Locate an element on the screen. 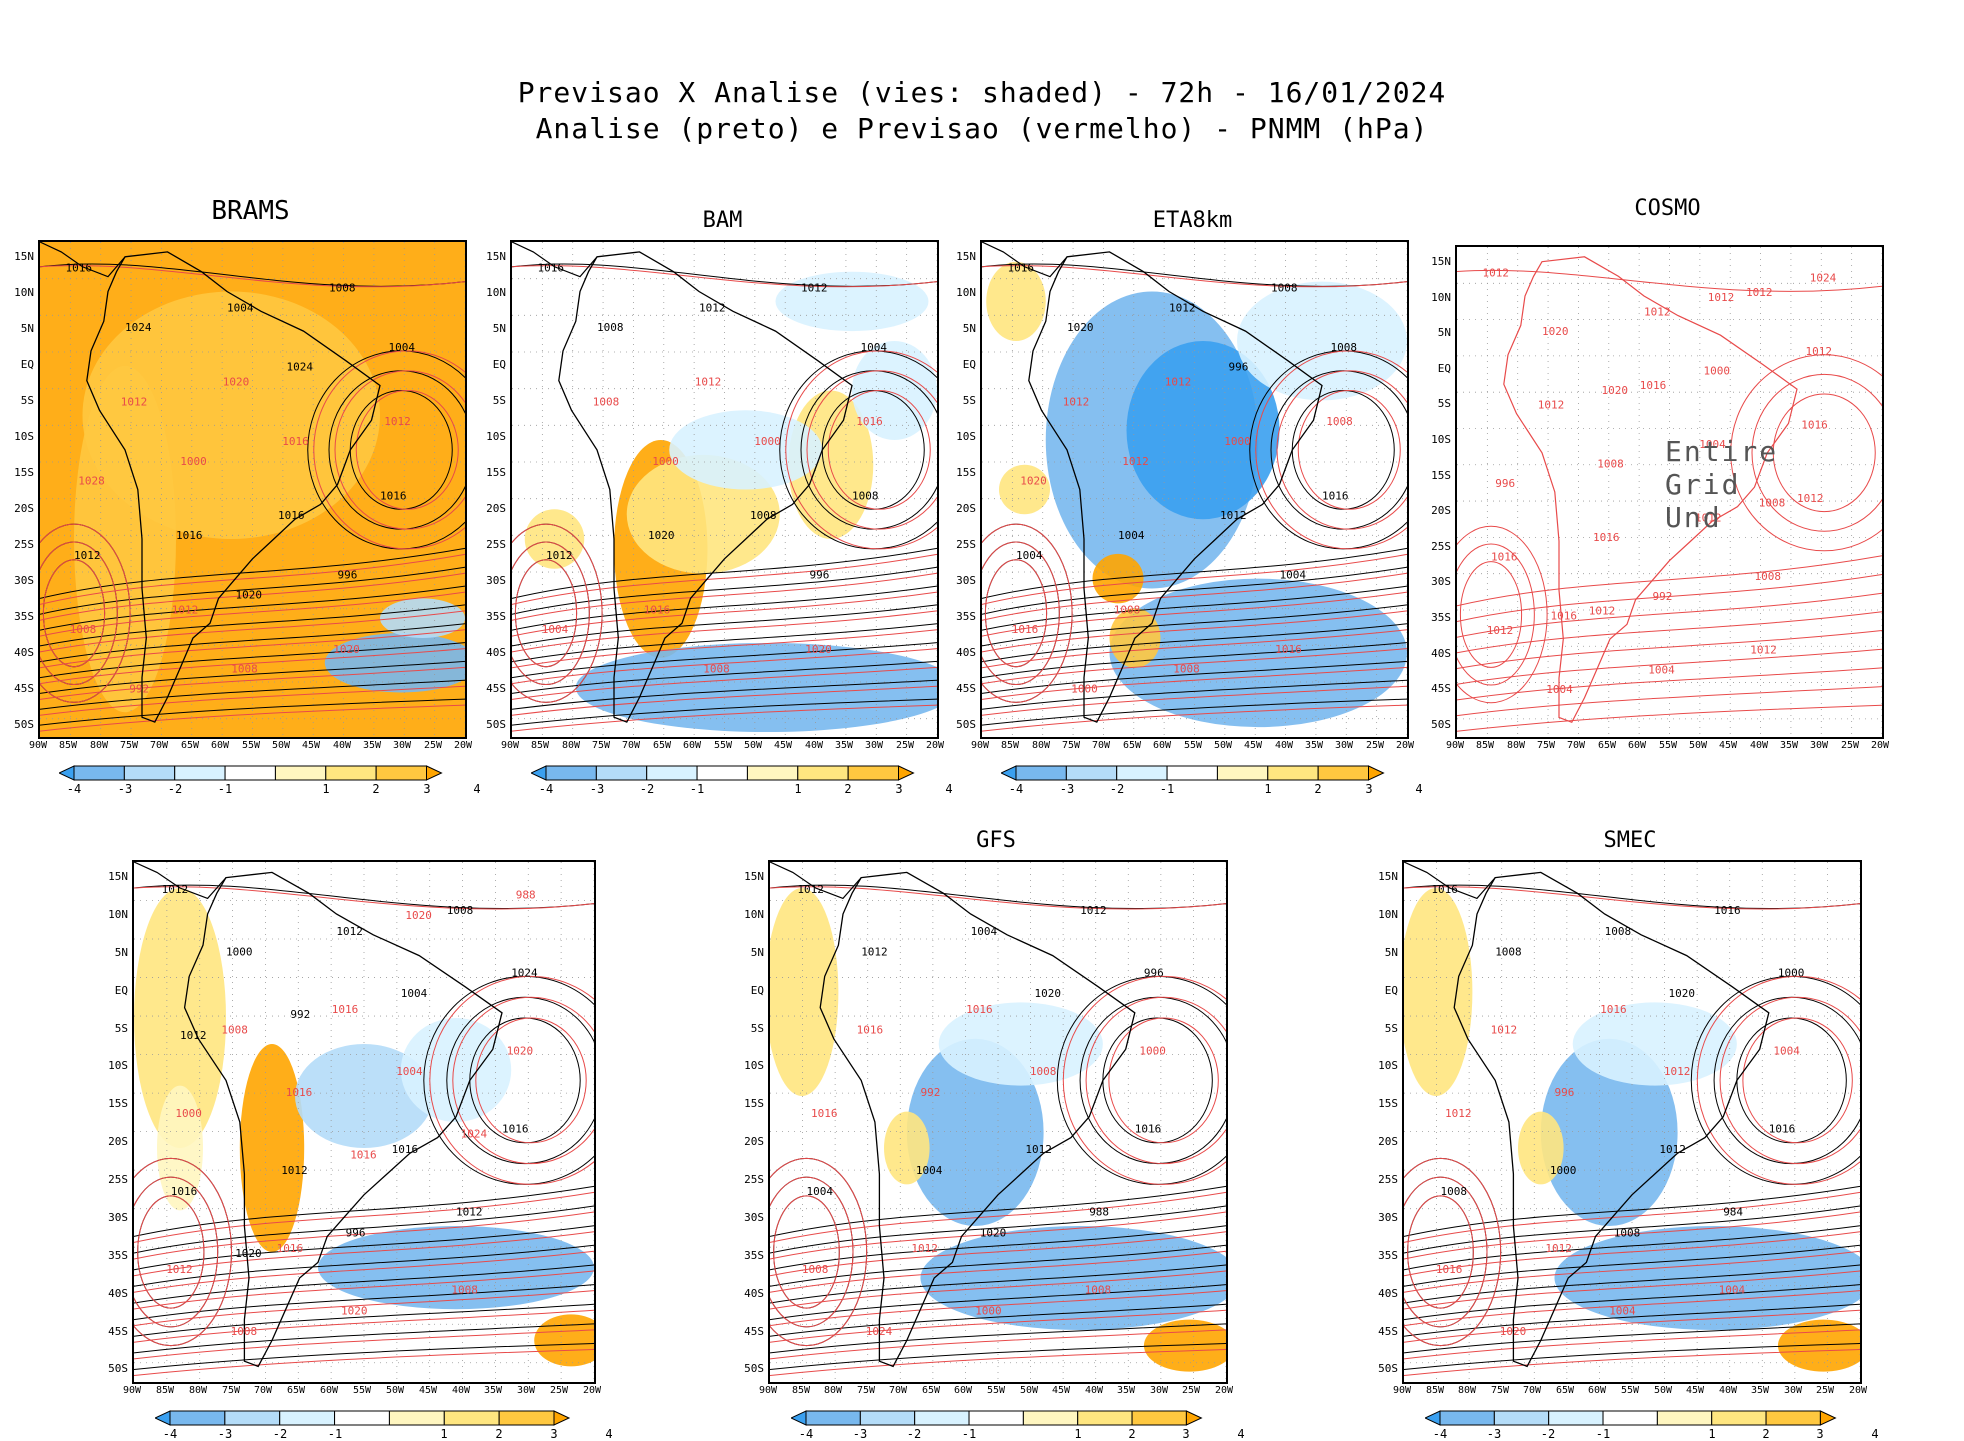  lon-tick-label: 75W is located at coordinates (1500, 1390).